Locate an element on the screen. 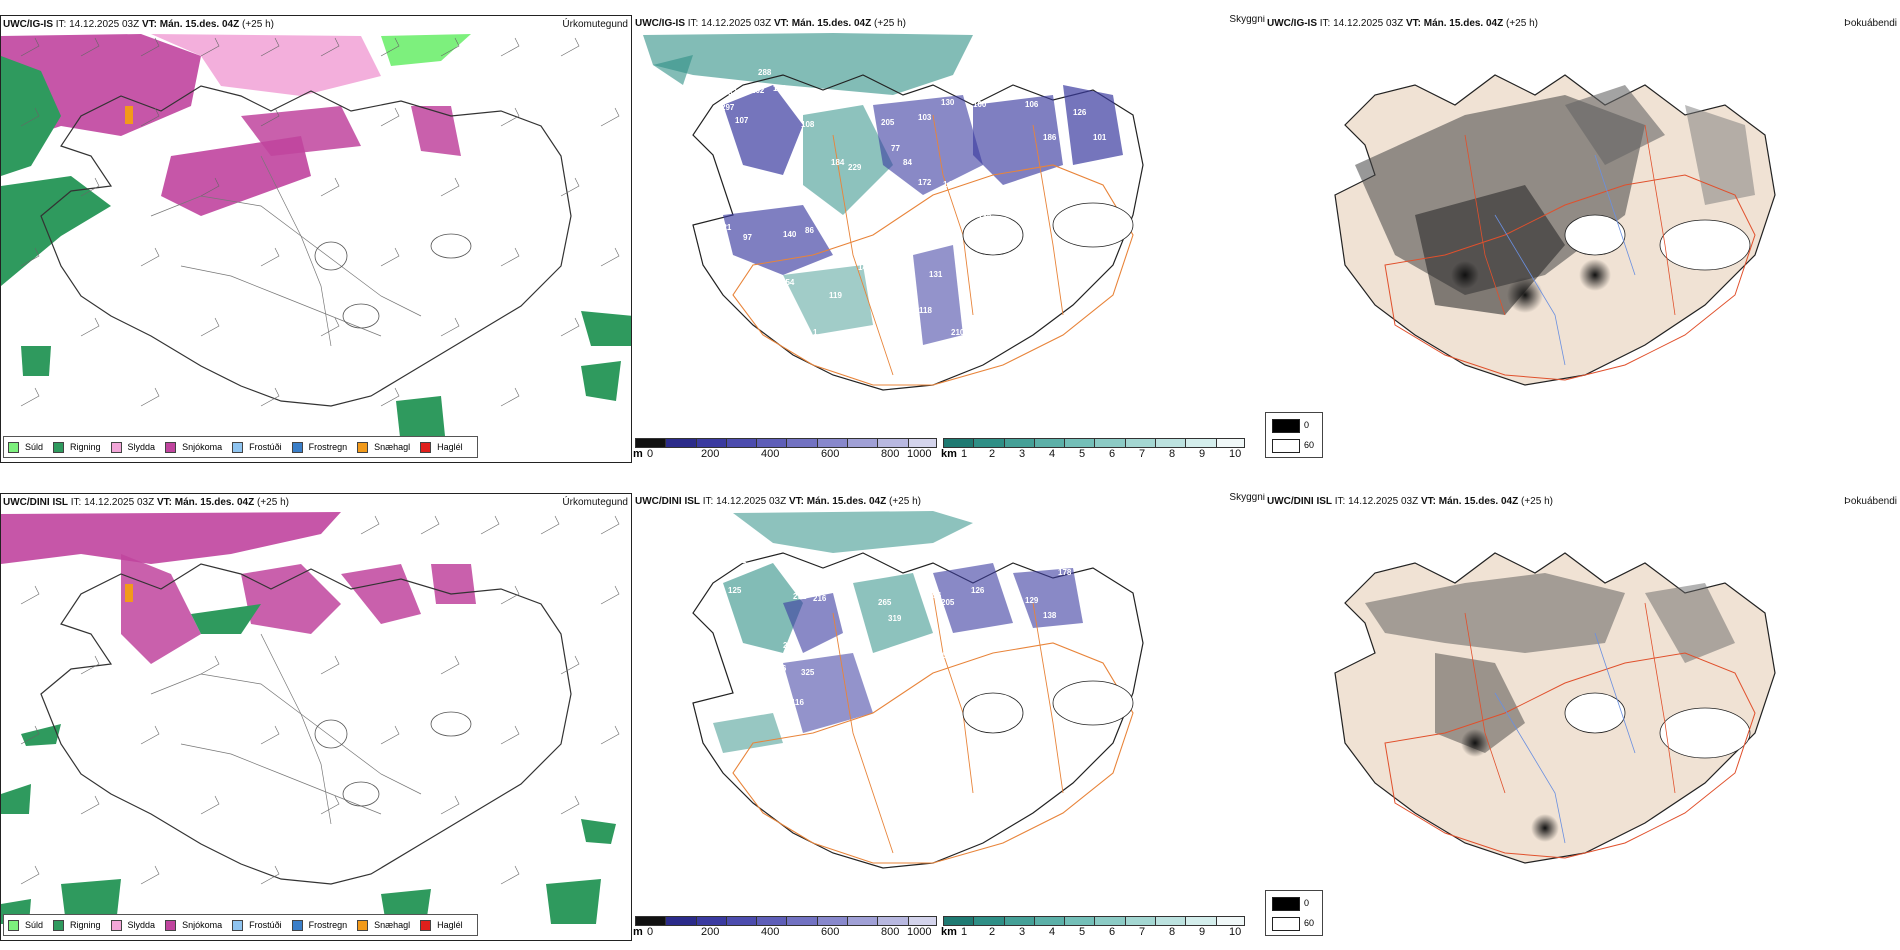 The image size is (1900, 950). legend-item-haglel: Haglél is located at coordinates (441, 447).